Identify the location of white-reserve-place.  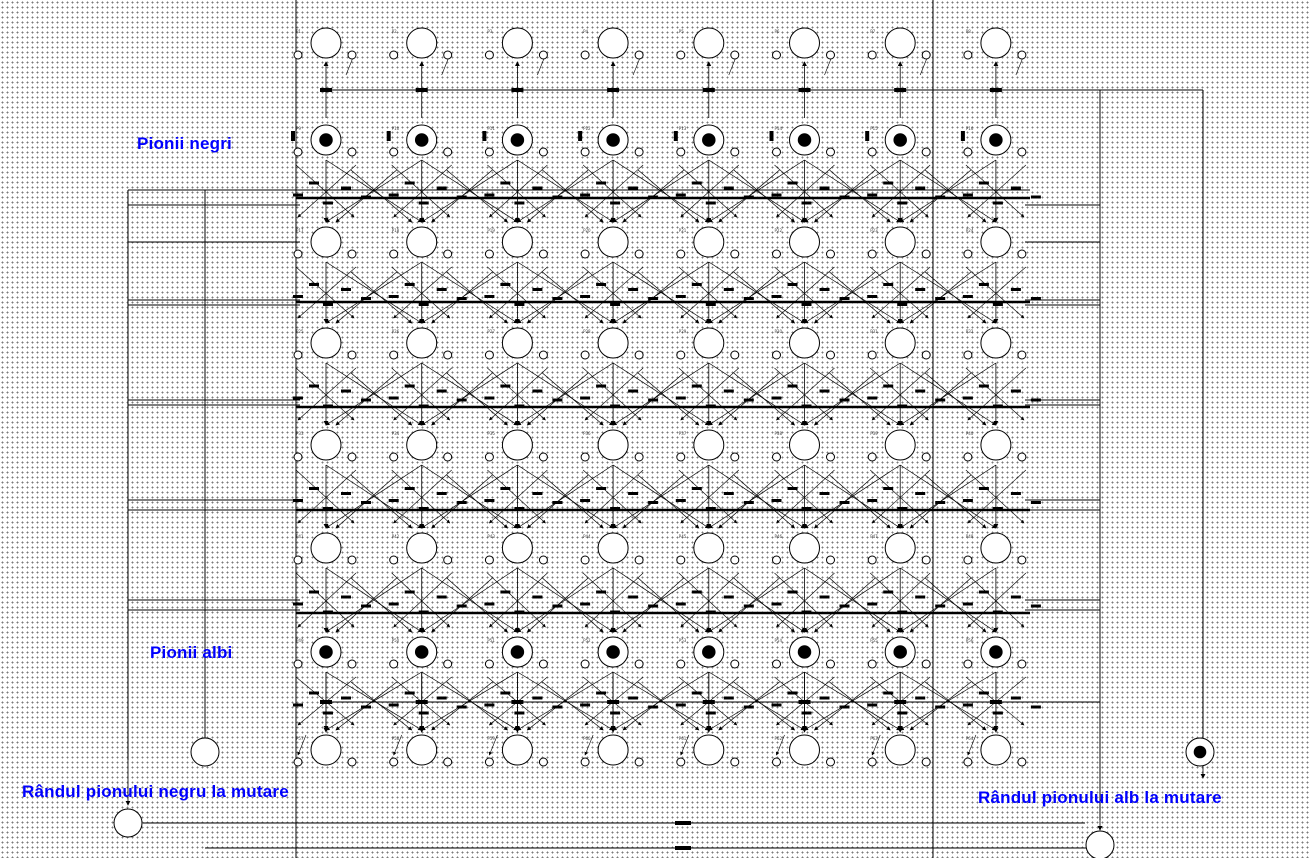
(1100, 844).